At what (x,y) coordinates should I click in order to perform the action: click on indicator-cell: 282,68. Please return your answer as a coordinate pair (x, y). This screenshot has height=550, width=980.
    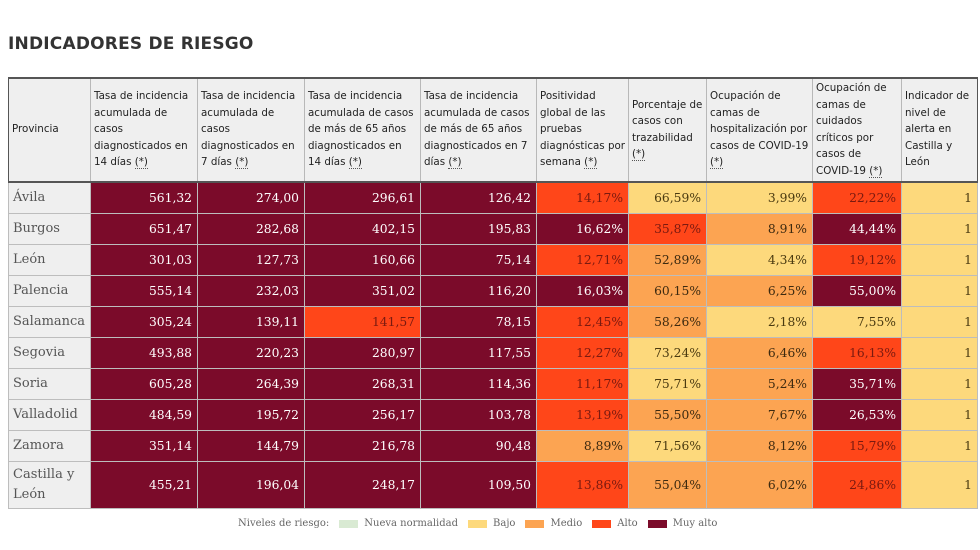
    Looking at the image, I should click on (251, 229).